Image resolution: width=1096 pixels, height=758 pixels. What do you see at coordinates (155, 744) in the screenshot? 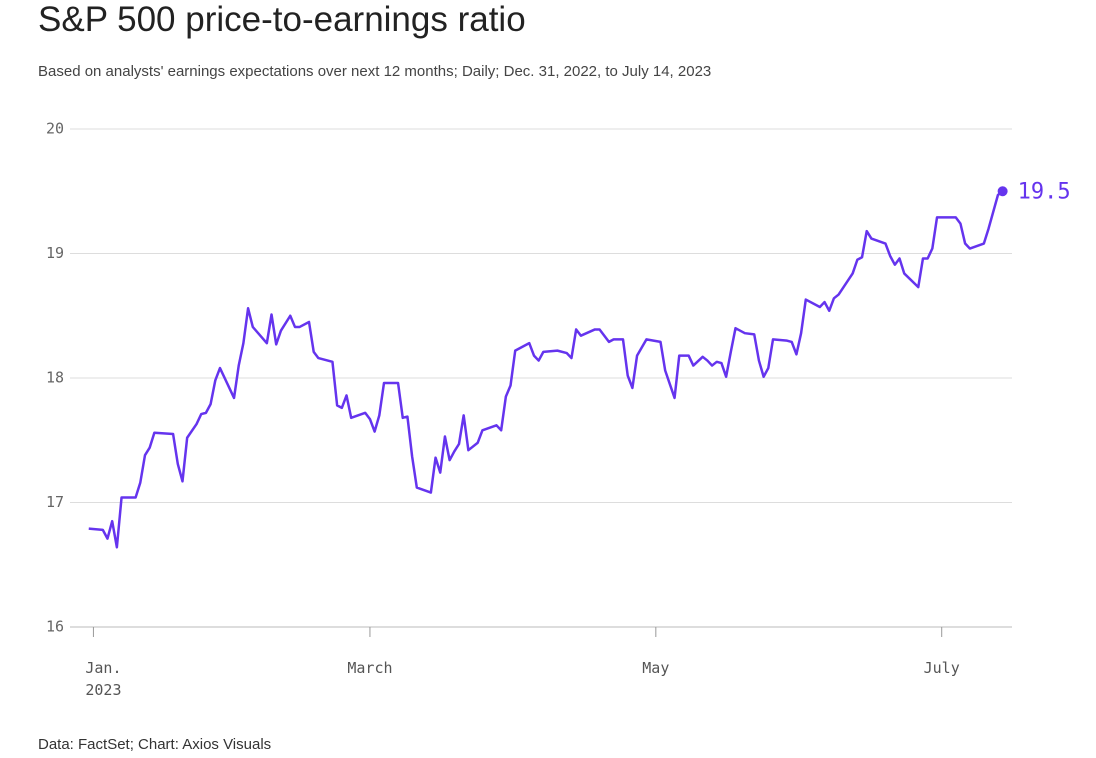
I see `source-note: Data: FactSet; Chart: Axios Visuals` at bounding box center [155, 744].